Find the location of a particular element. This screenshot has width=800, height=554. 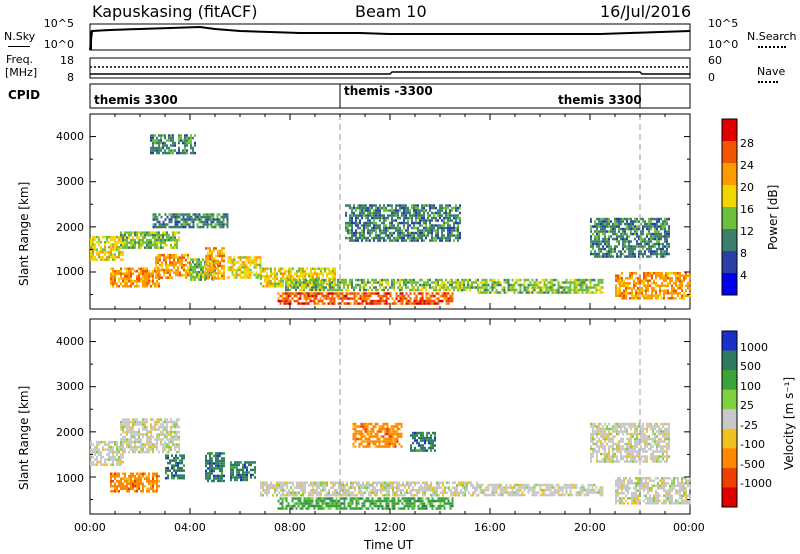

nave-label: Nave is located at coordinates (771, 71).